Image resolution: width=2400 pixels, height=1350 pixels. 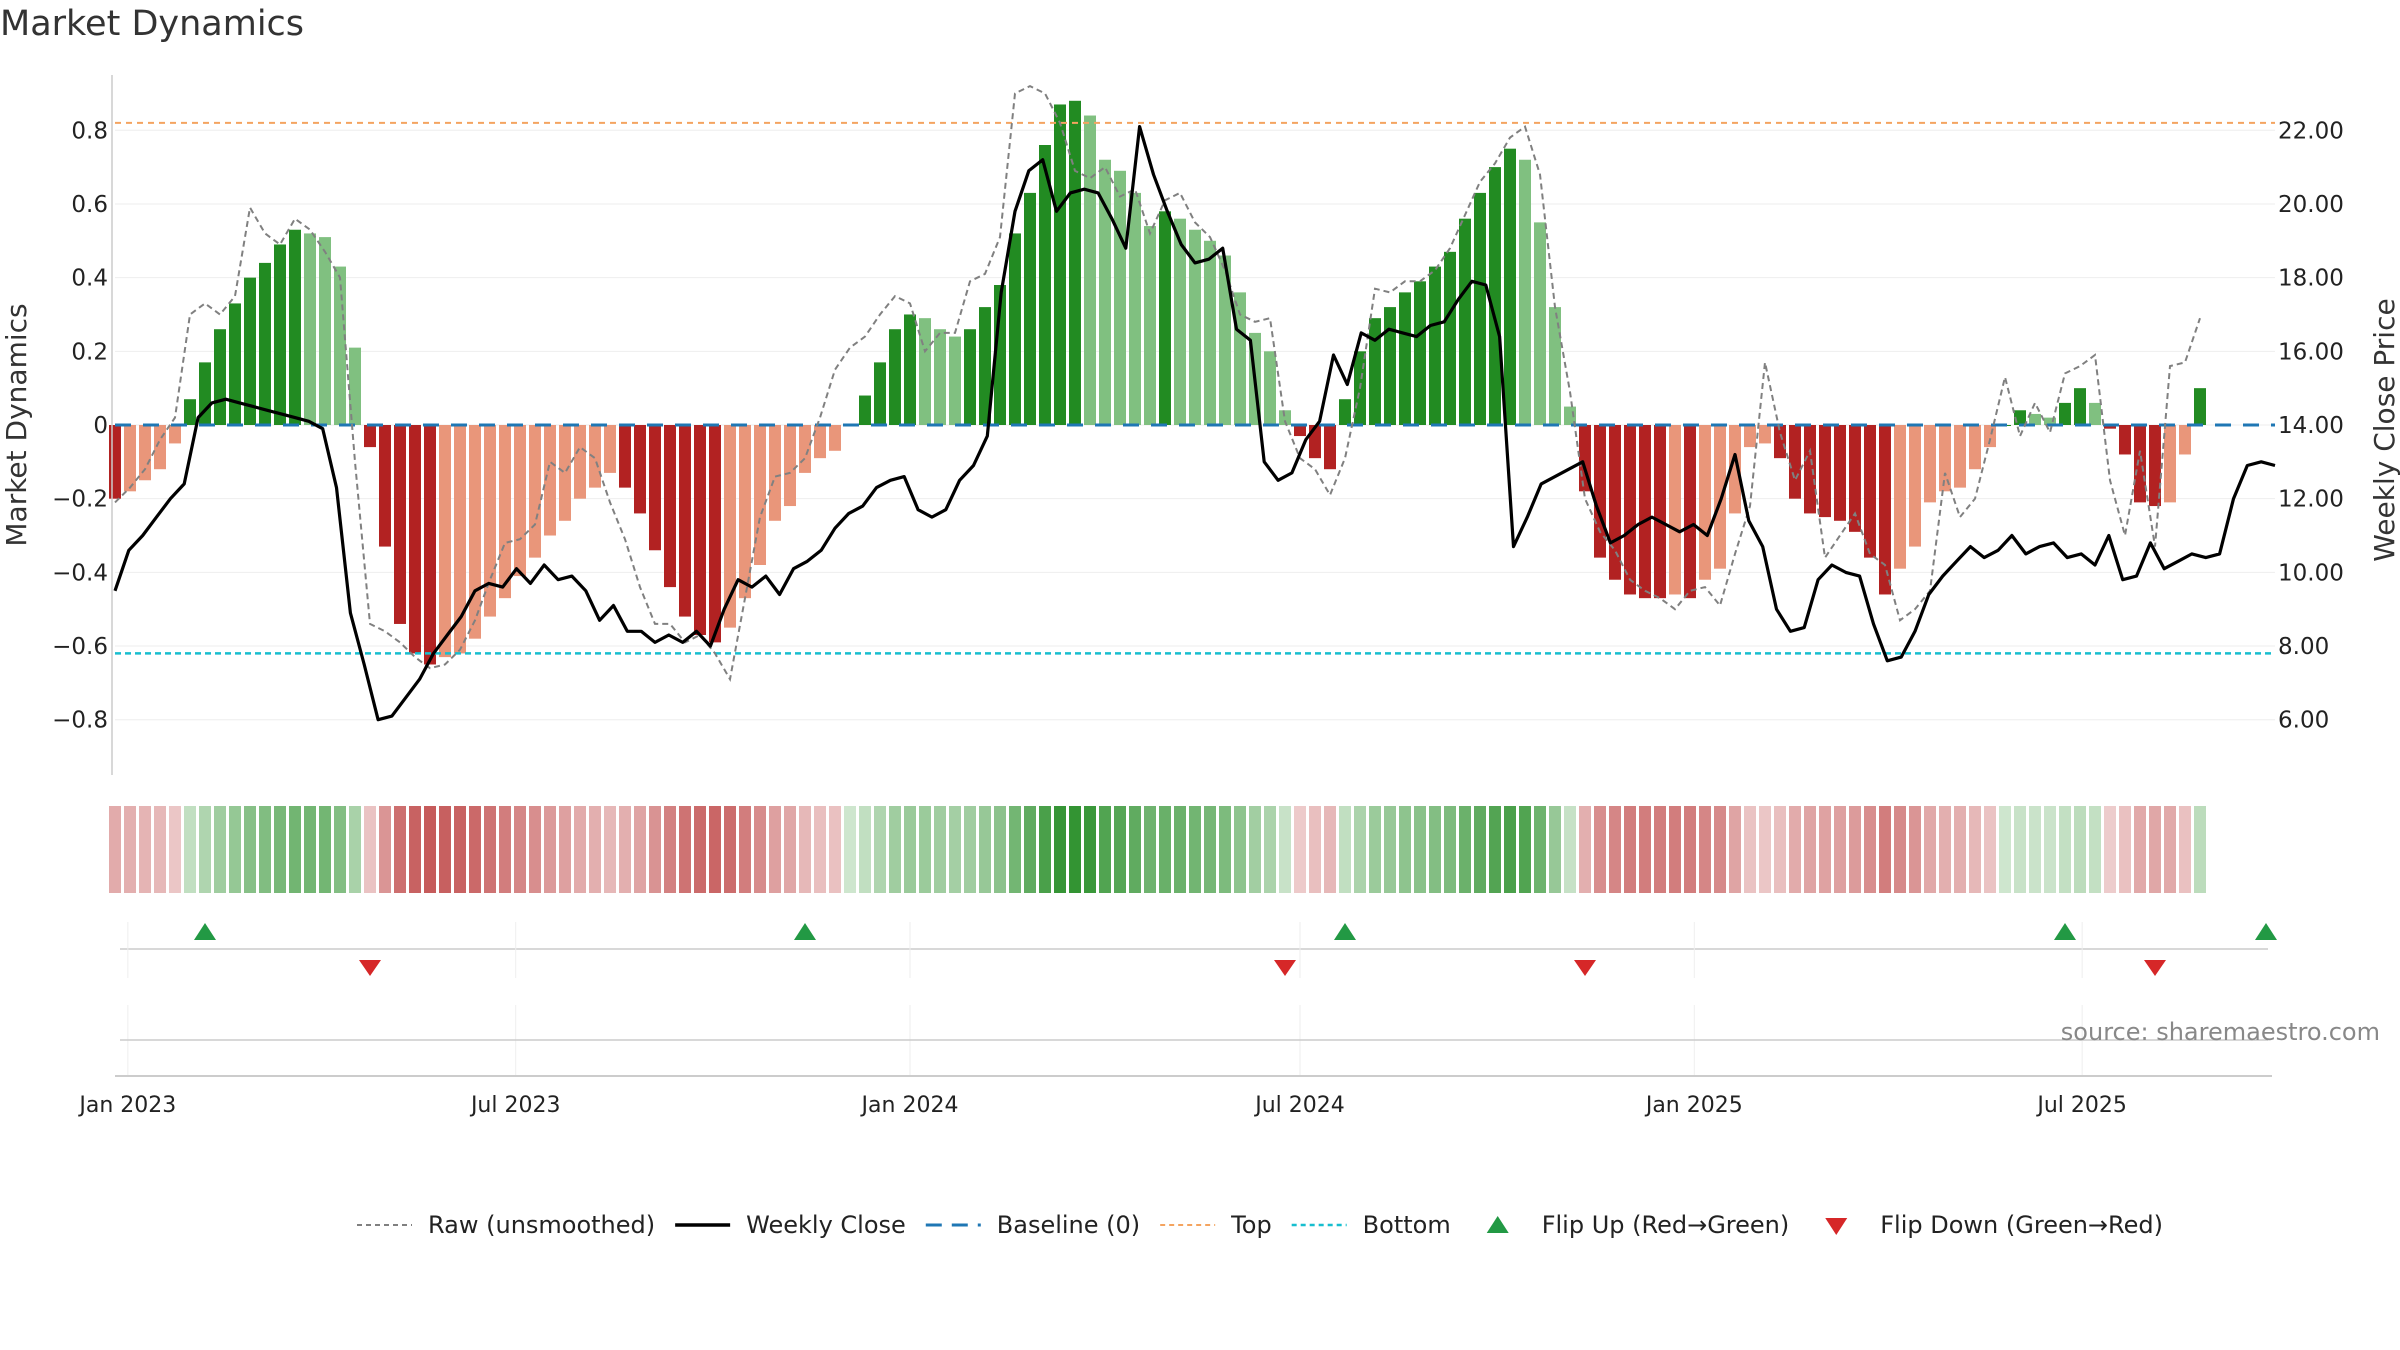 I want to click on right-tick-label: 18.00, so click(x=2311, y=279).